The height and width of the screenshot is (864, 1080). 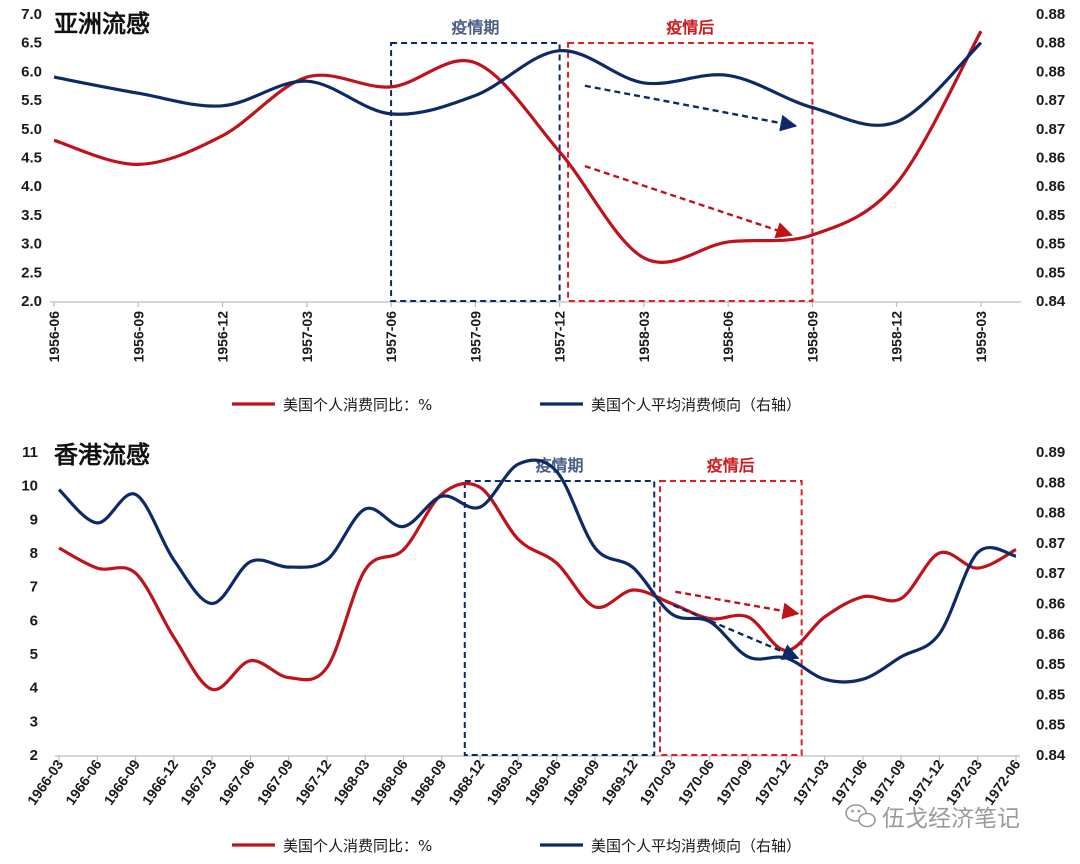 I want to click on trend-arrows, so click(x=691, y=161).